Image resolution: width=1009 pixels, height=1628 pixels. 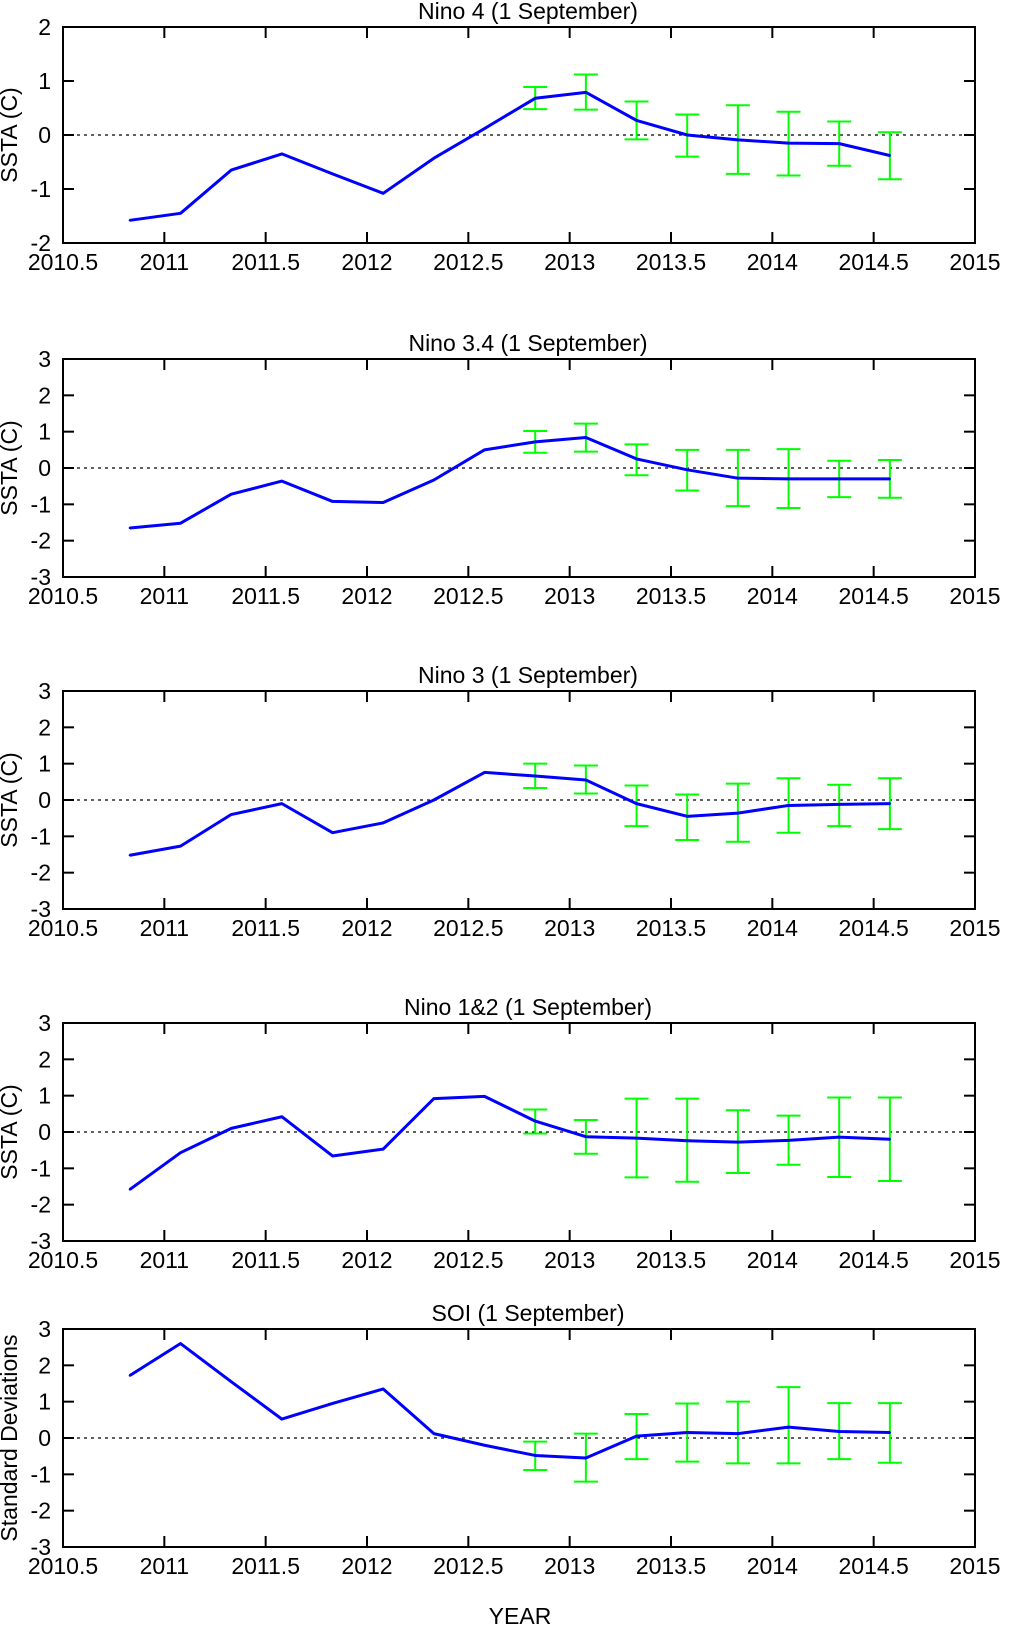 I want to click on y-tick-label: -1, so click(x=41, y=189).